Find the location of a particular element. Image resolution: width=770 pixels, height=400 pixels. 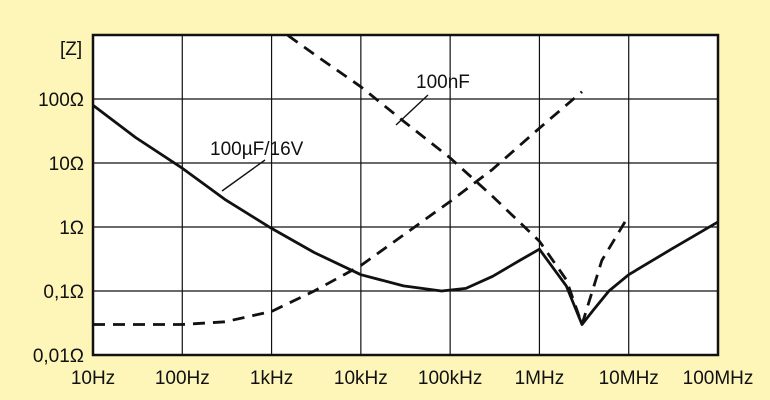

annotation-leader-100uf is located at coordinates (243, 175).